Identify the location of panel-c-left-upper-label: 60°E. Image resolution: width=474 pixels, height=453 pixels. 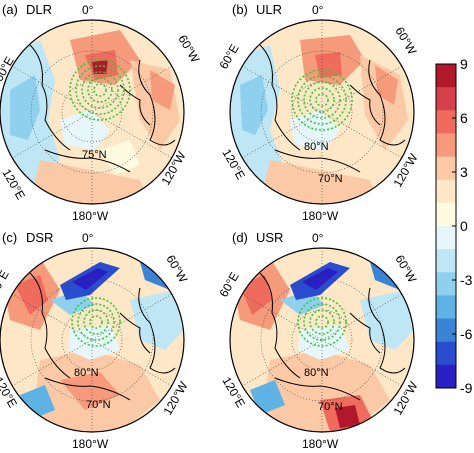
(6, 283).